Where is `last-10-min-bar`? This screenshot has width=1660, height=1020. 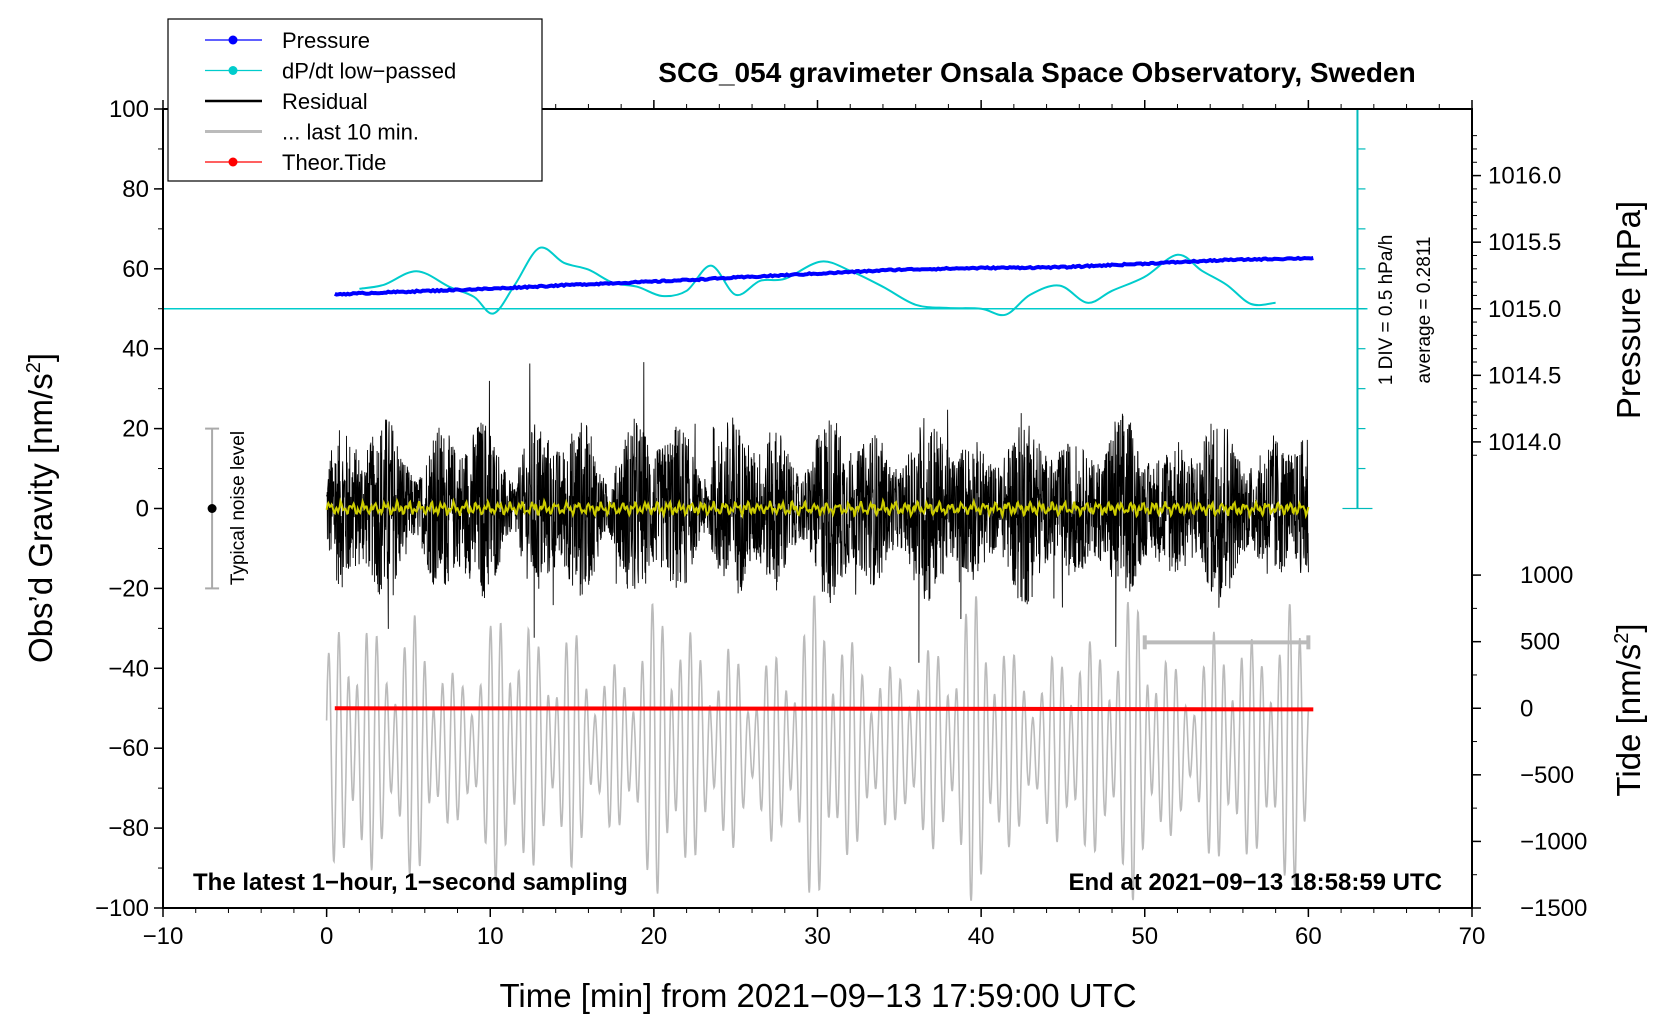
last-10-min-bar is located at coordinates (1226, 642).